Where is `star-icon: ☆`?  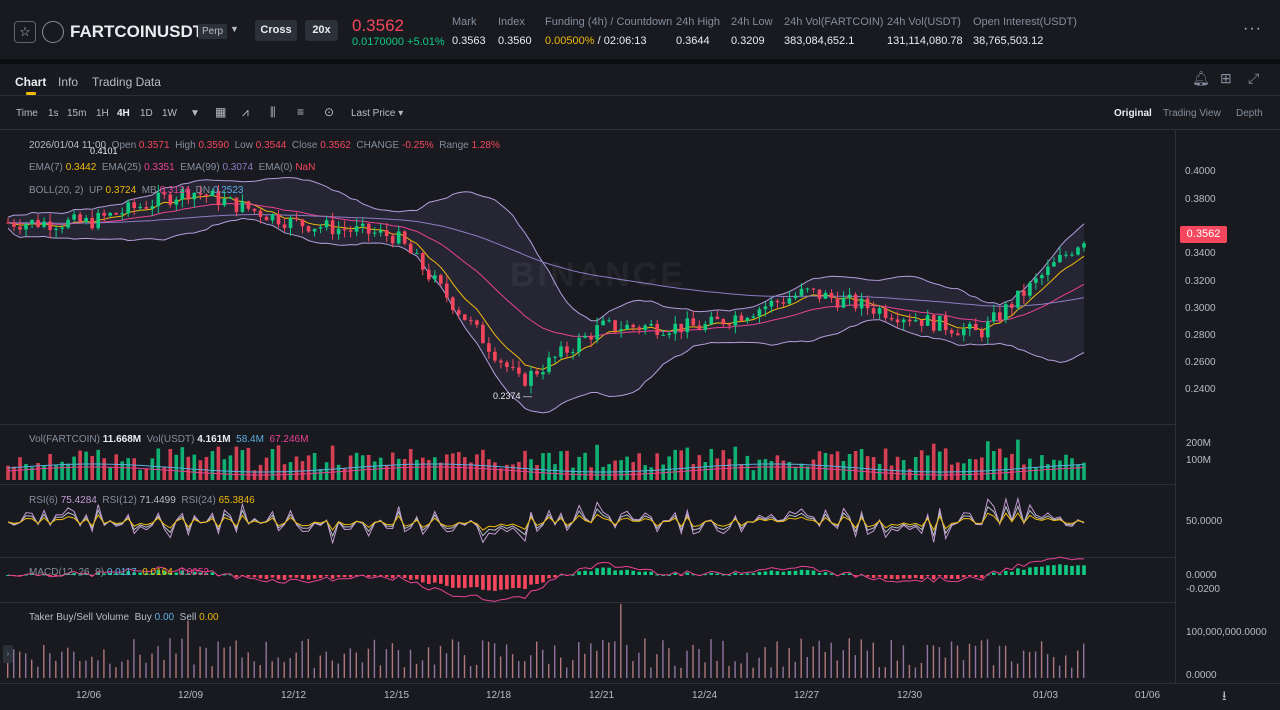 star-icon: ☆ is located at coordinates (25, 32).